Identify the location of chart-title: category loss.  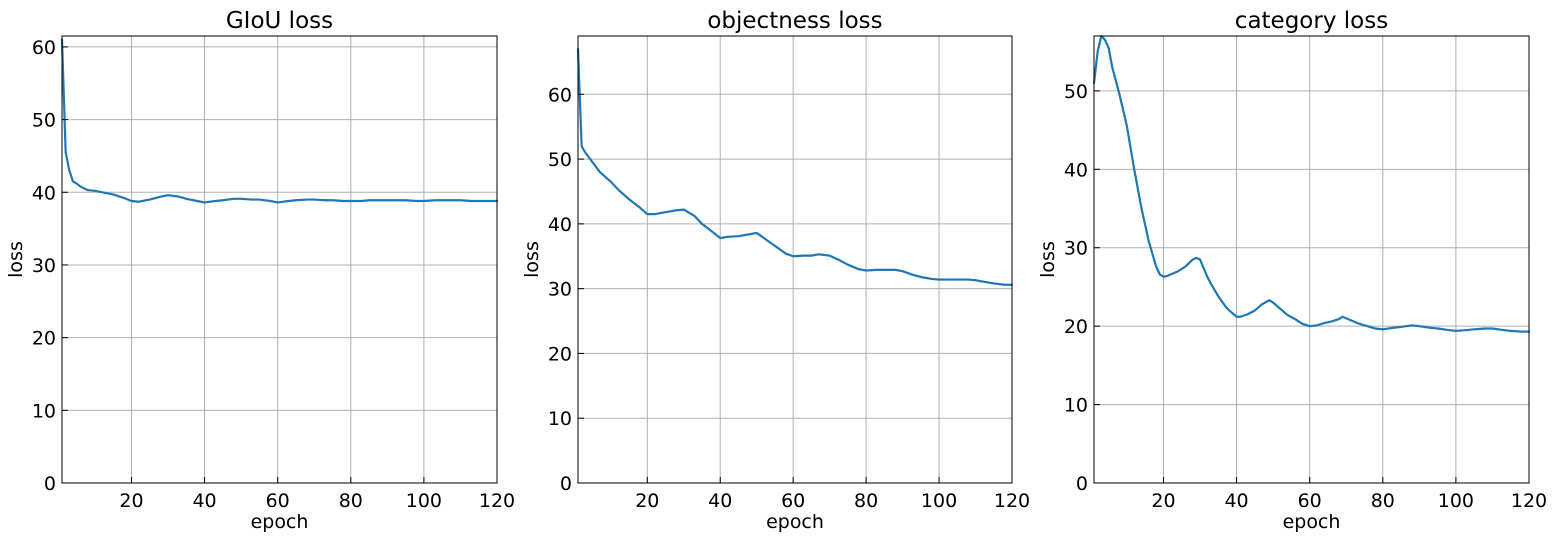
(1311, 21).